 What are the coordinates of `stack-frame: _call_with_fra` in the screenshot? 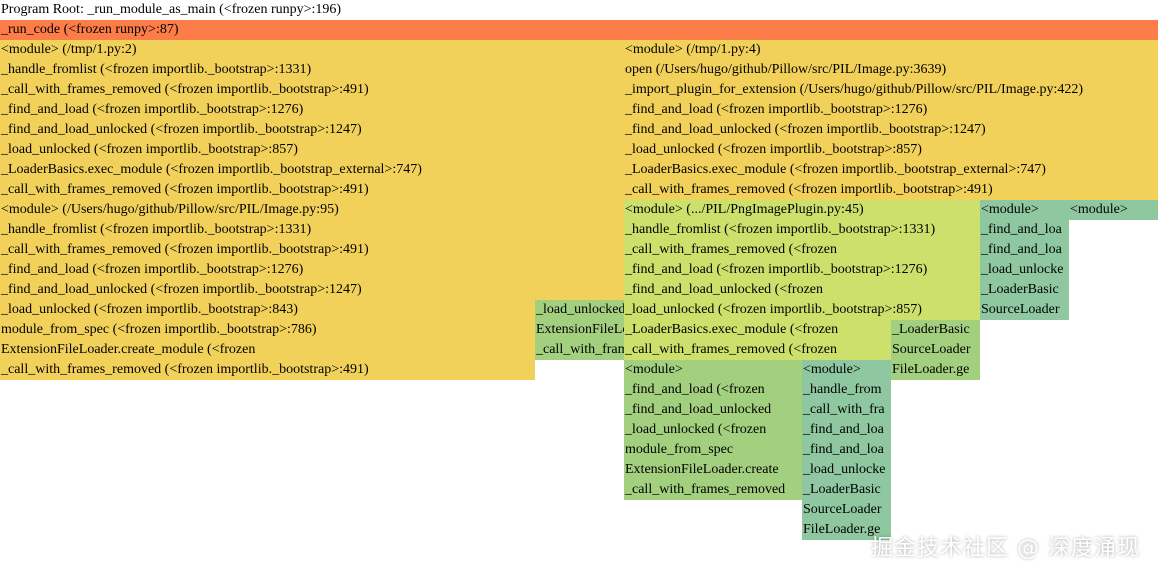 It's located at (846, 410).